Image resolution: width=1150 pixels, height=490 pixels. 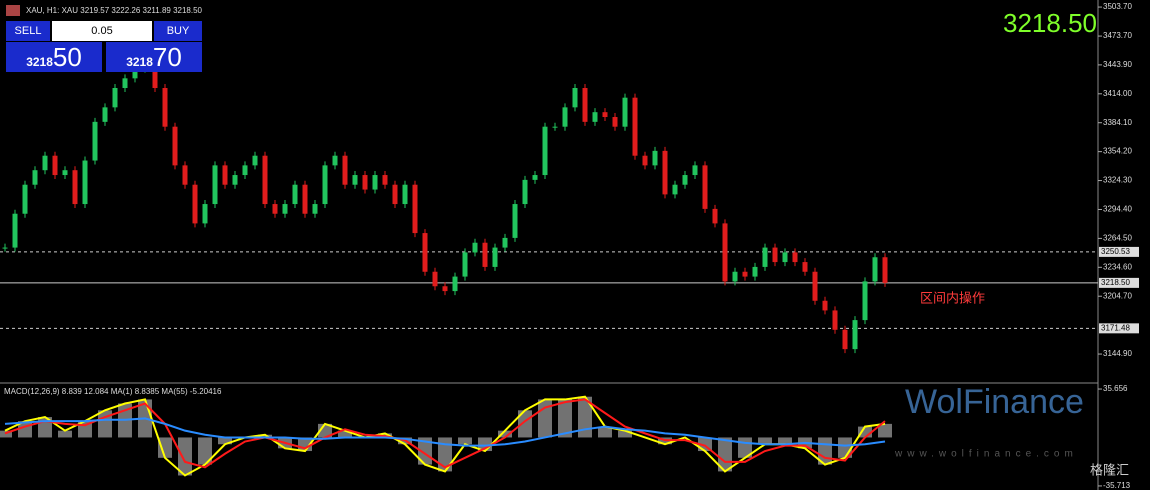 I want to click on y-tick-label: 3384.10, so click(x=1117, y=122).